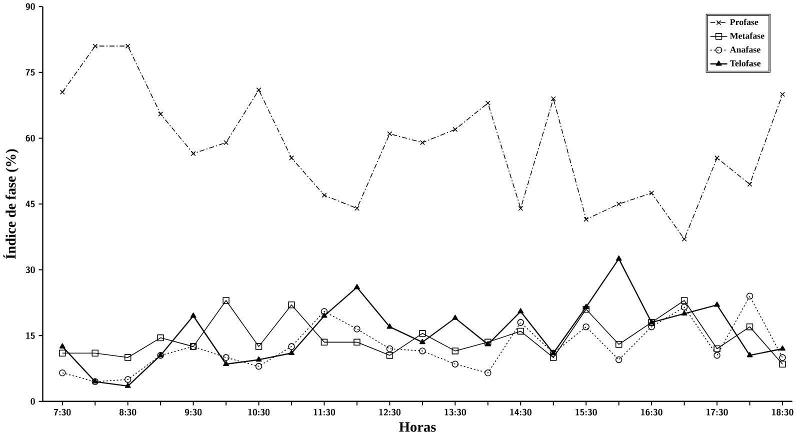 This screenshot has height=435, width=797. I want to click on y-axis-title: Índice de fase (%), so click(11, 204).